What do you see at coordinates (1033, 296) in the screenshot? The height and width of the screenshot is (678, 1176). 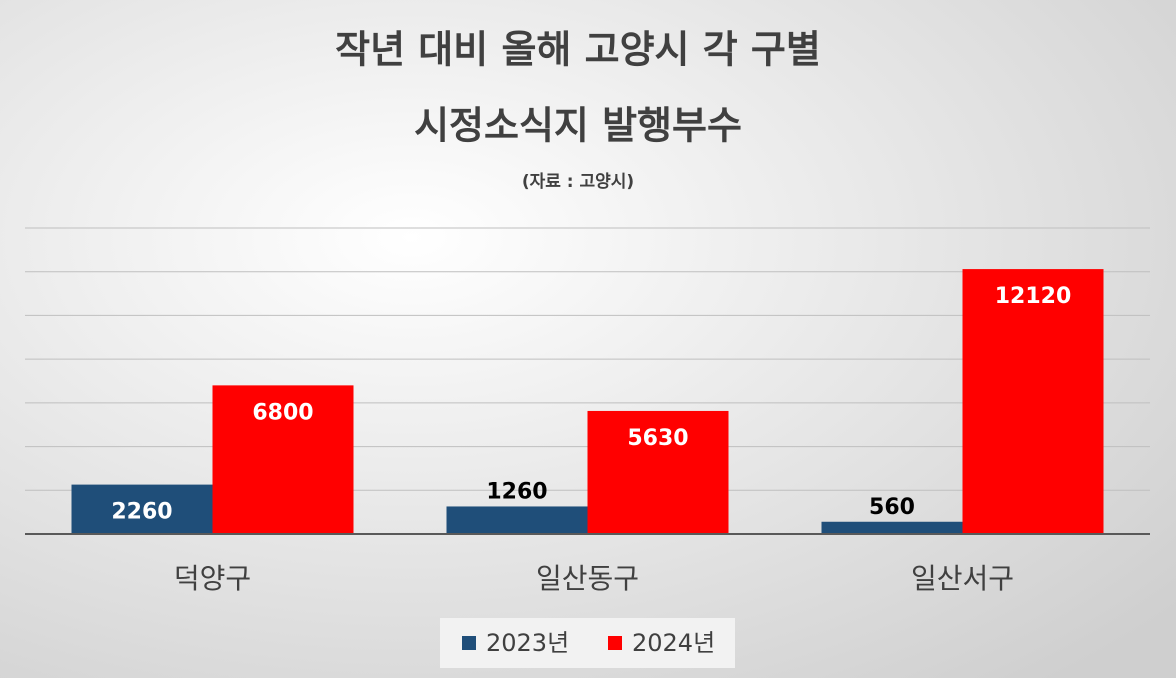 I see `data-label: 12120` at bounding box center [1033, 296].